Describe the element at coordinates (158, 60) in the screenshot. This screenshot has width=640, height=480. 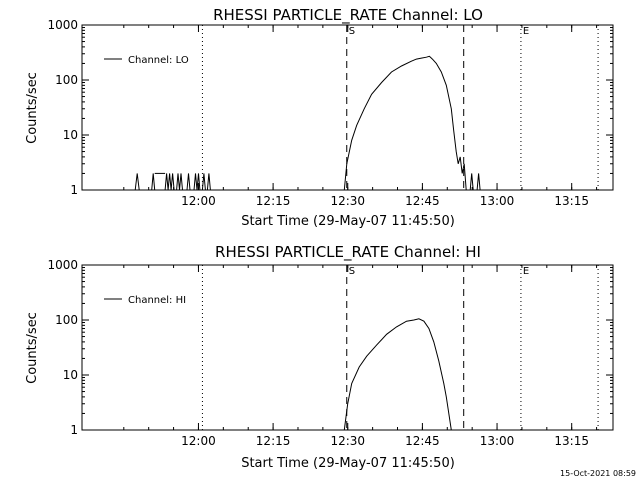
I see `legend-label: Channel: LO` at that location.